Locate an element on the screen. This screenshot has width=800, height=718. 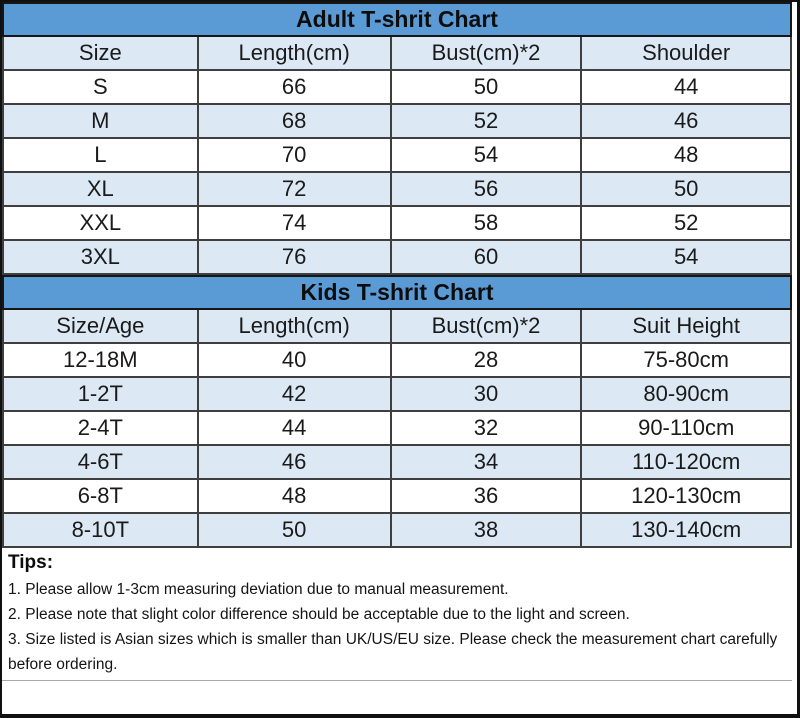
column-header-size: Size is located at coordinates (100, 53).